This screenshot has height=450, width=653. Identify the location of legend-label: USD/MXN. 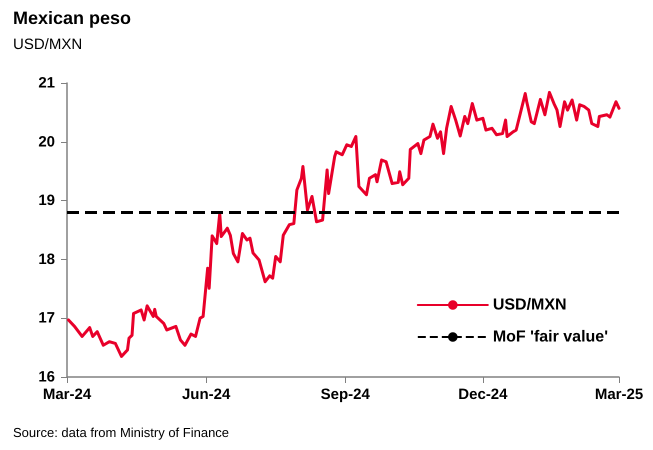
(529, 305).